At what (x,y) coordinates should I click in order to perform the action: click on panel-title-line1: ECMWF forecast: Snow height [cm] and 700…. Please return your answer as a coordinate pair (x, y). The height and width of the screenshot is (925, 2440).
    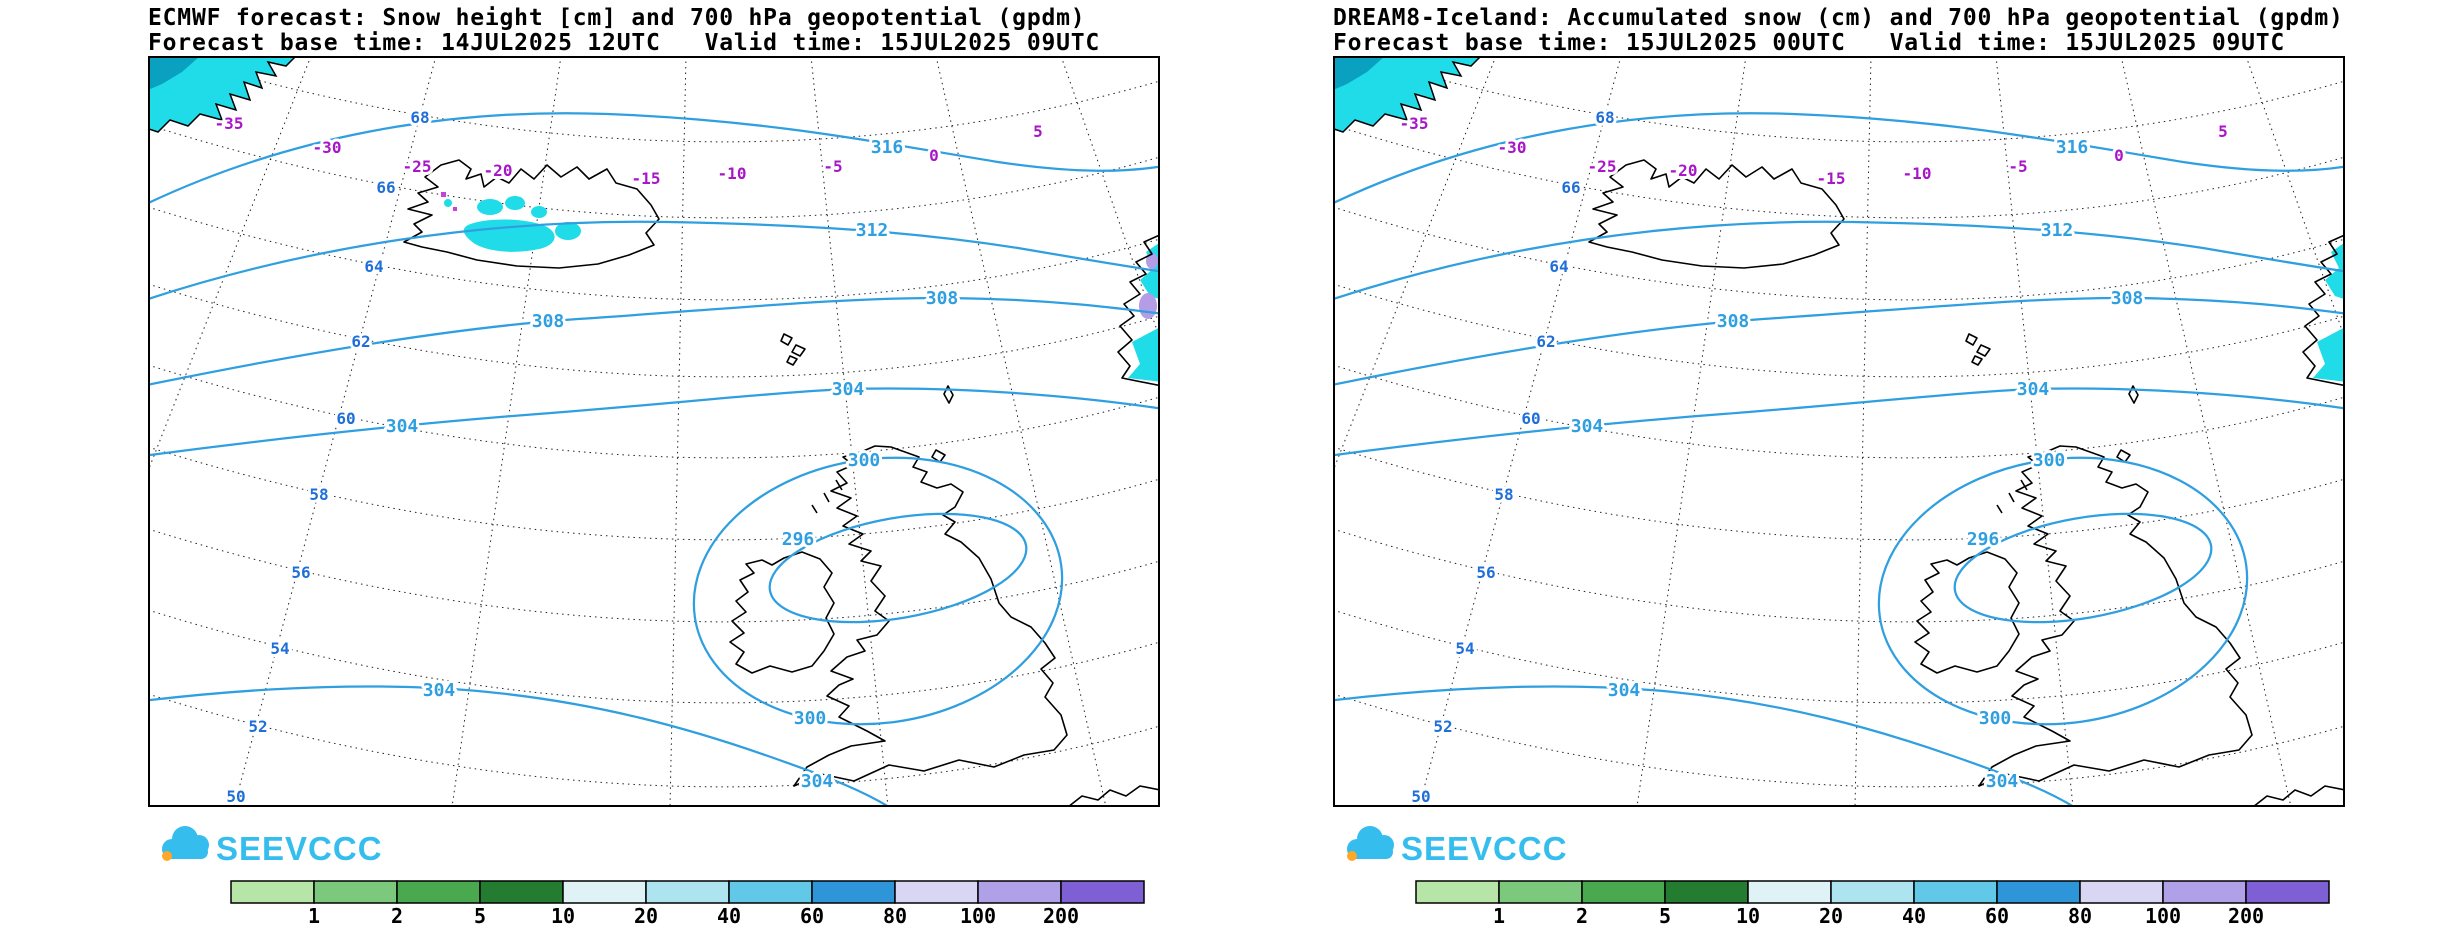
    Looking at the image, I should click on (617, 18).